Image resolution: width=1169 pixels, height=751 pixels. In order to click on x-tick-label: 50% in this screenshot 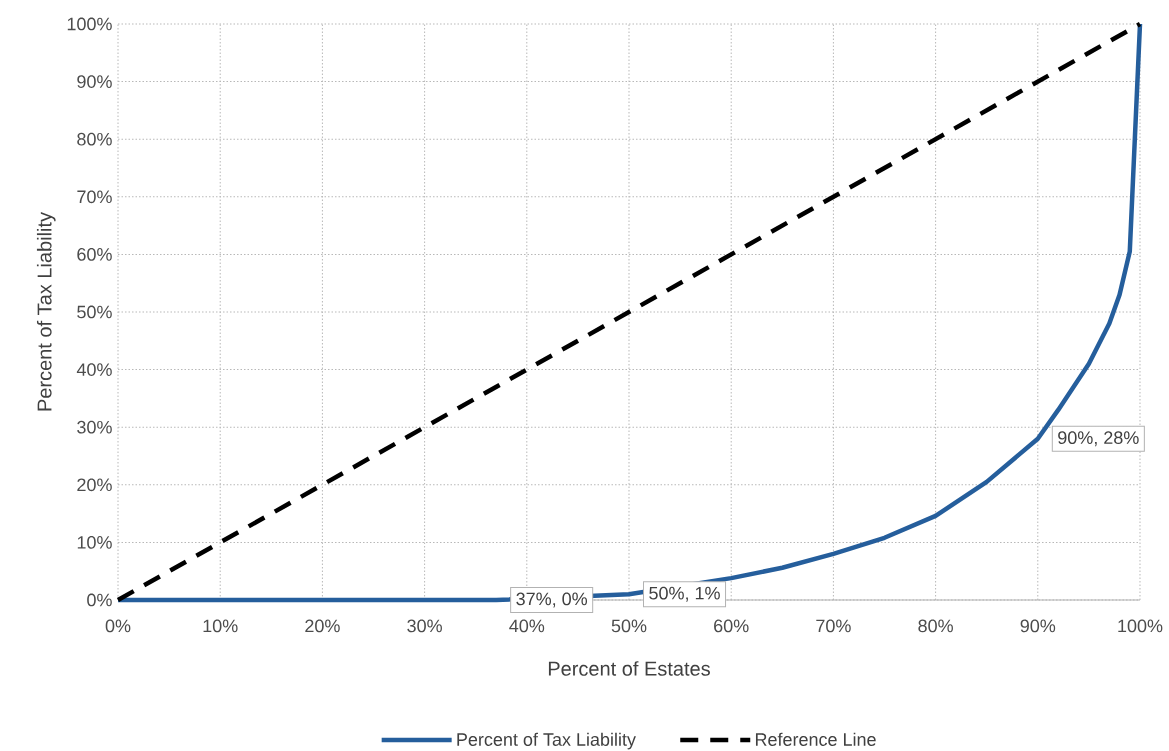, I will do `click(629, 626)`.